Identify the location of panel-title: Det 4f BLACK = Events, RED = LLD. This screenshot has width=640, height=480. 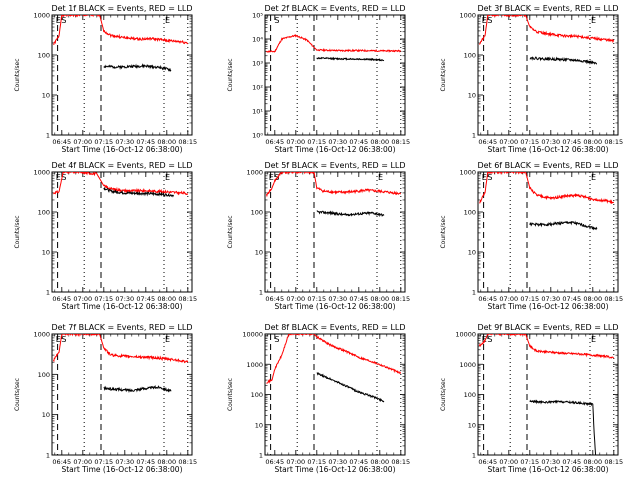
(121, 165).